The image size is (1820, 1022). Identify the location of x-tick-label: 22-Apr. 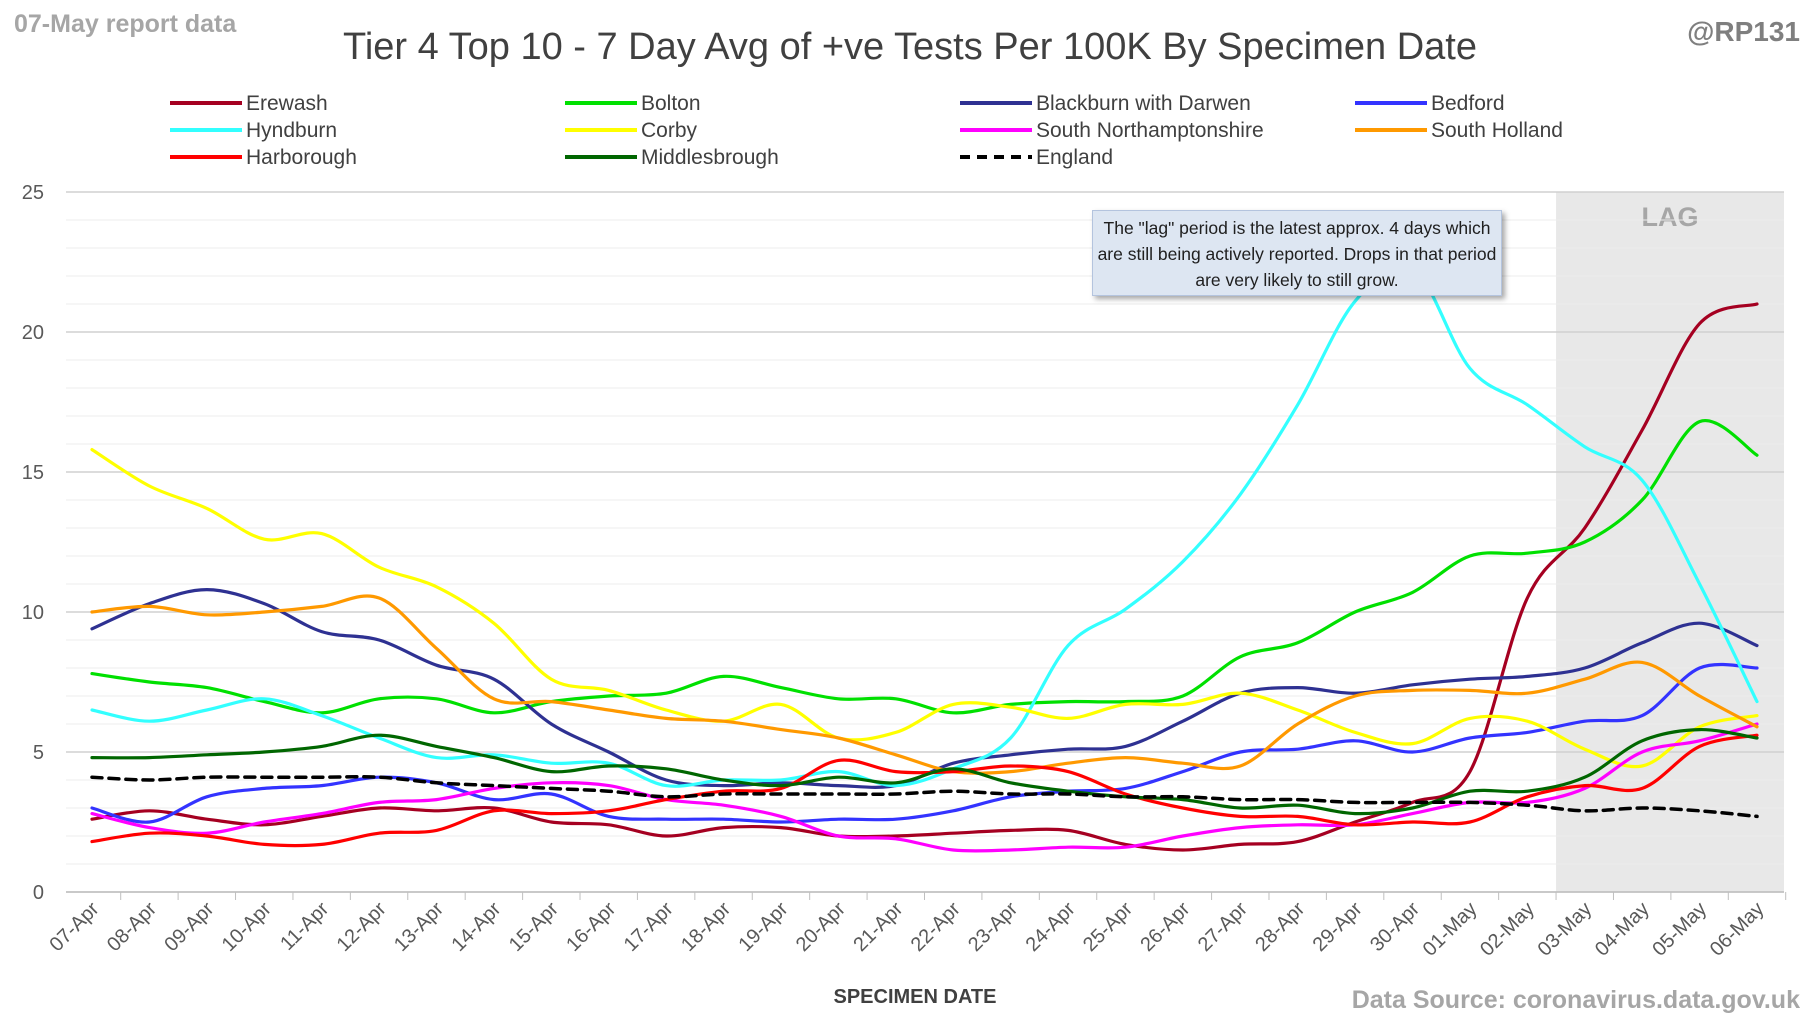
(936, 927).